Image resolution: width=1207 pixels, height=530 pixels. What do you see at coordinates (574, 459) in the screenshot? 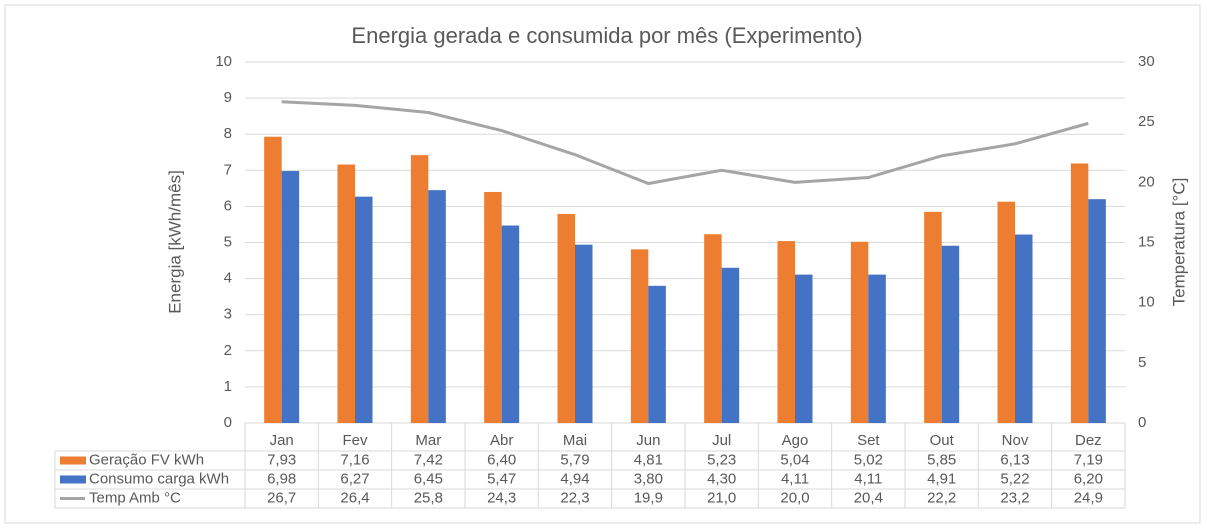
I see `table-value: 5,79` at bounding box center [574, 459].